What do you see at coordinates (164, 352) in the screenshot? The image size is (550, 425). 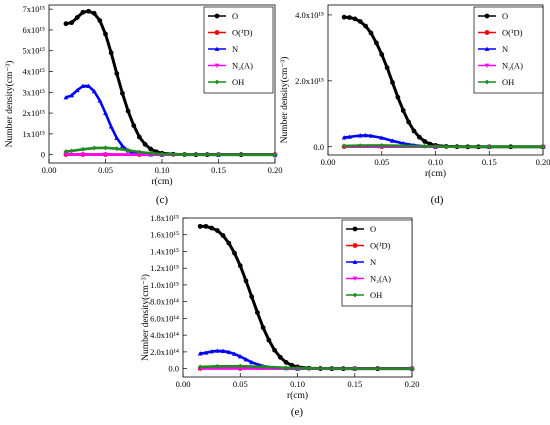 I see `y-tick-label: 2.0x10¹⁴` at bounding box center [164, 352].